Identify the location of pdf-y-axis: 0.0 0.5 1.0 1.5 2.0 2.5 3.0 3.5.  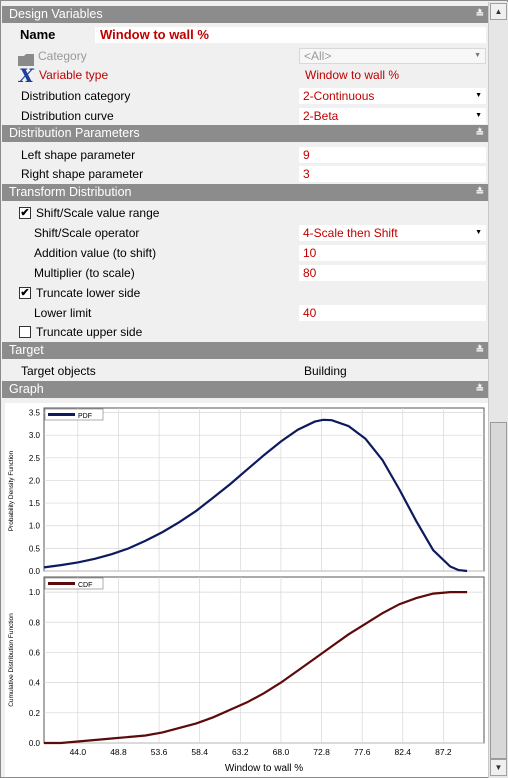
(35, 492).